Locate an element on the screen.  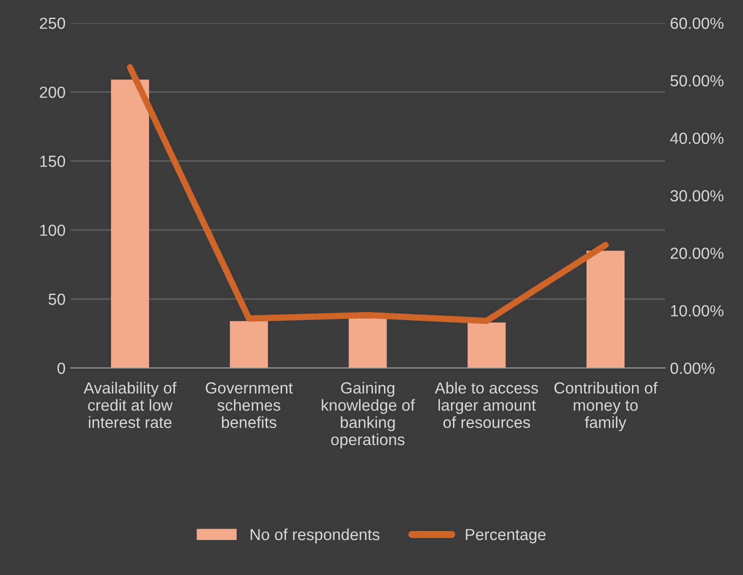
y2-tick-label: 10.00% is located at coordinates (697, 310).